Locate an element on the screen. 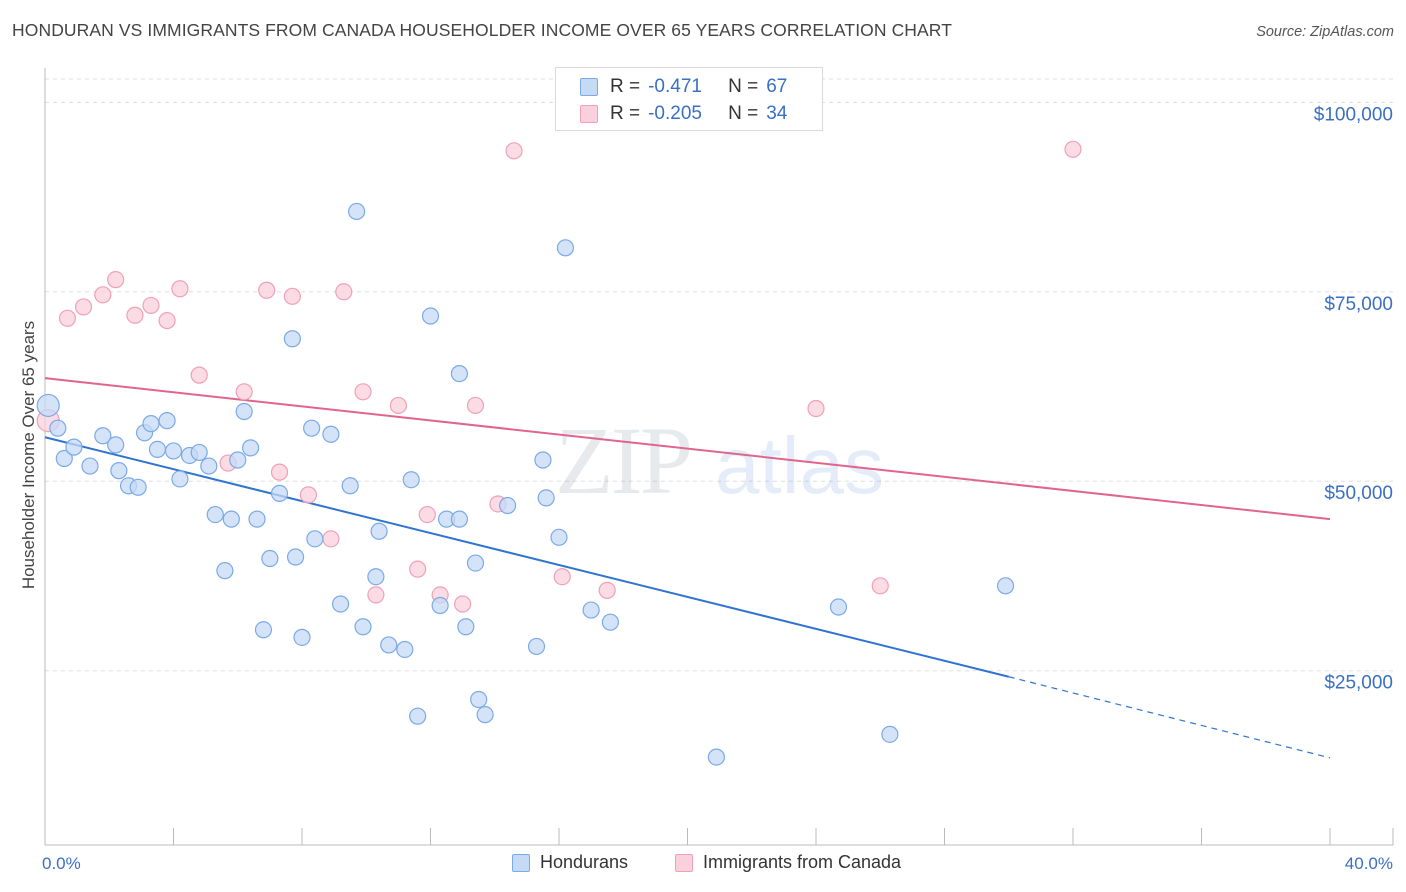 The width and height of the screenshot is (1406, 892). y-tick-labels: $25,000 $50,000 $75,000 $100,000 is located at coordinates (1353, 398).